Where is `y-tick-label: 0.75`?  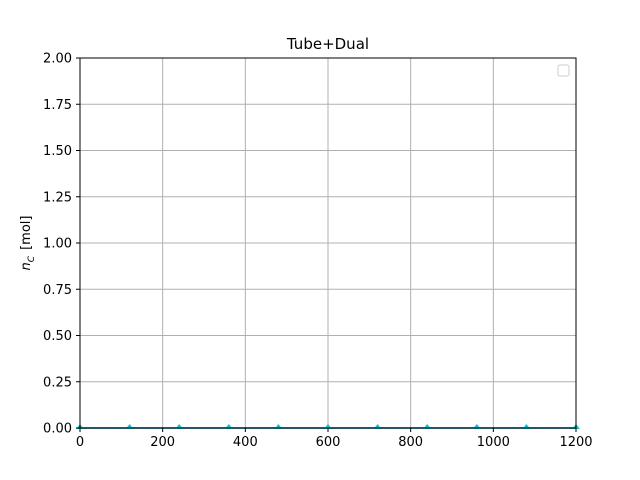
y-tick-label: 0.75 is located at coordinates (57, 290).